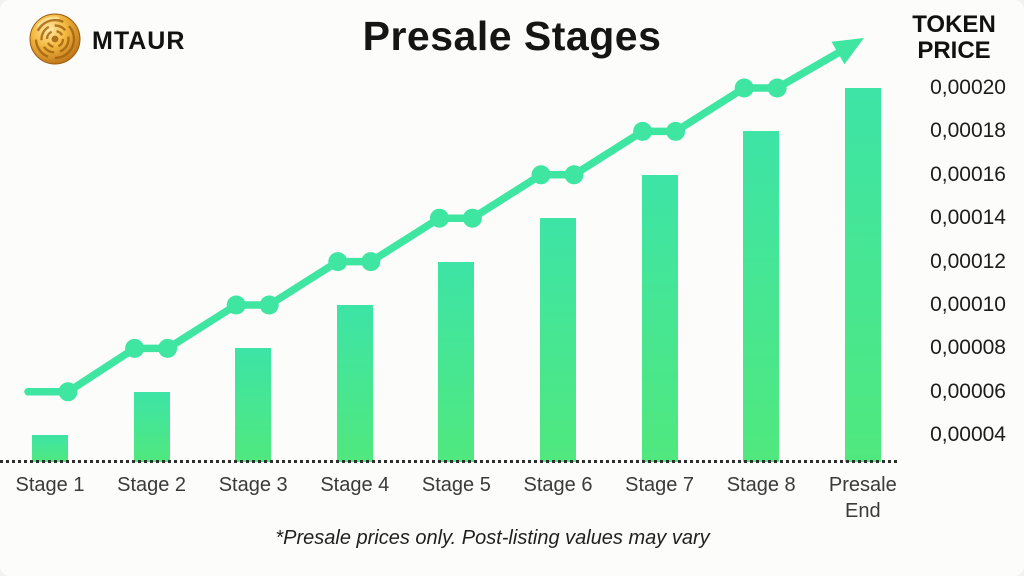  I want to click on y-tick-0,00020: 0,00020, so click(968, 87).